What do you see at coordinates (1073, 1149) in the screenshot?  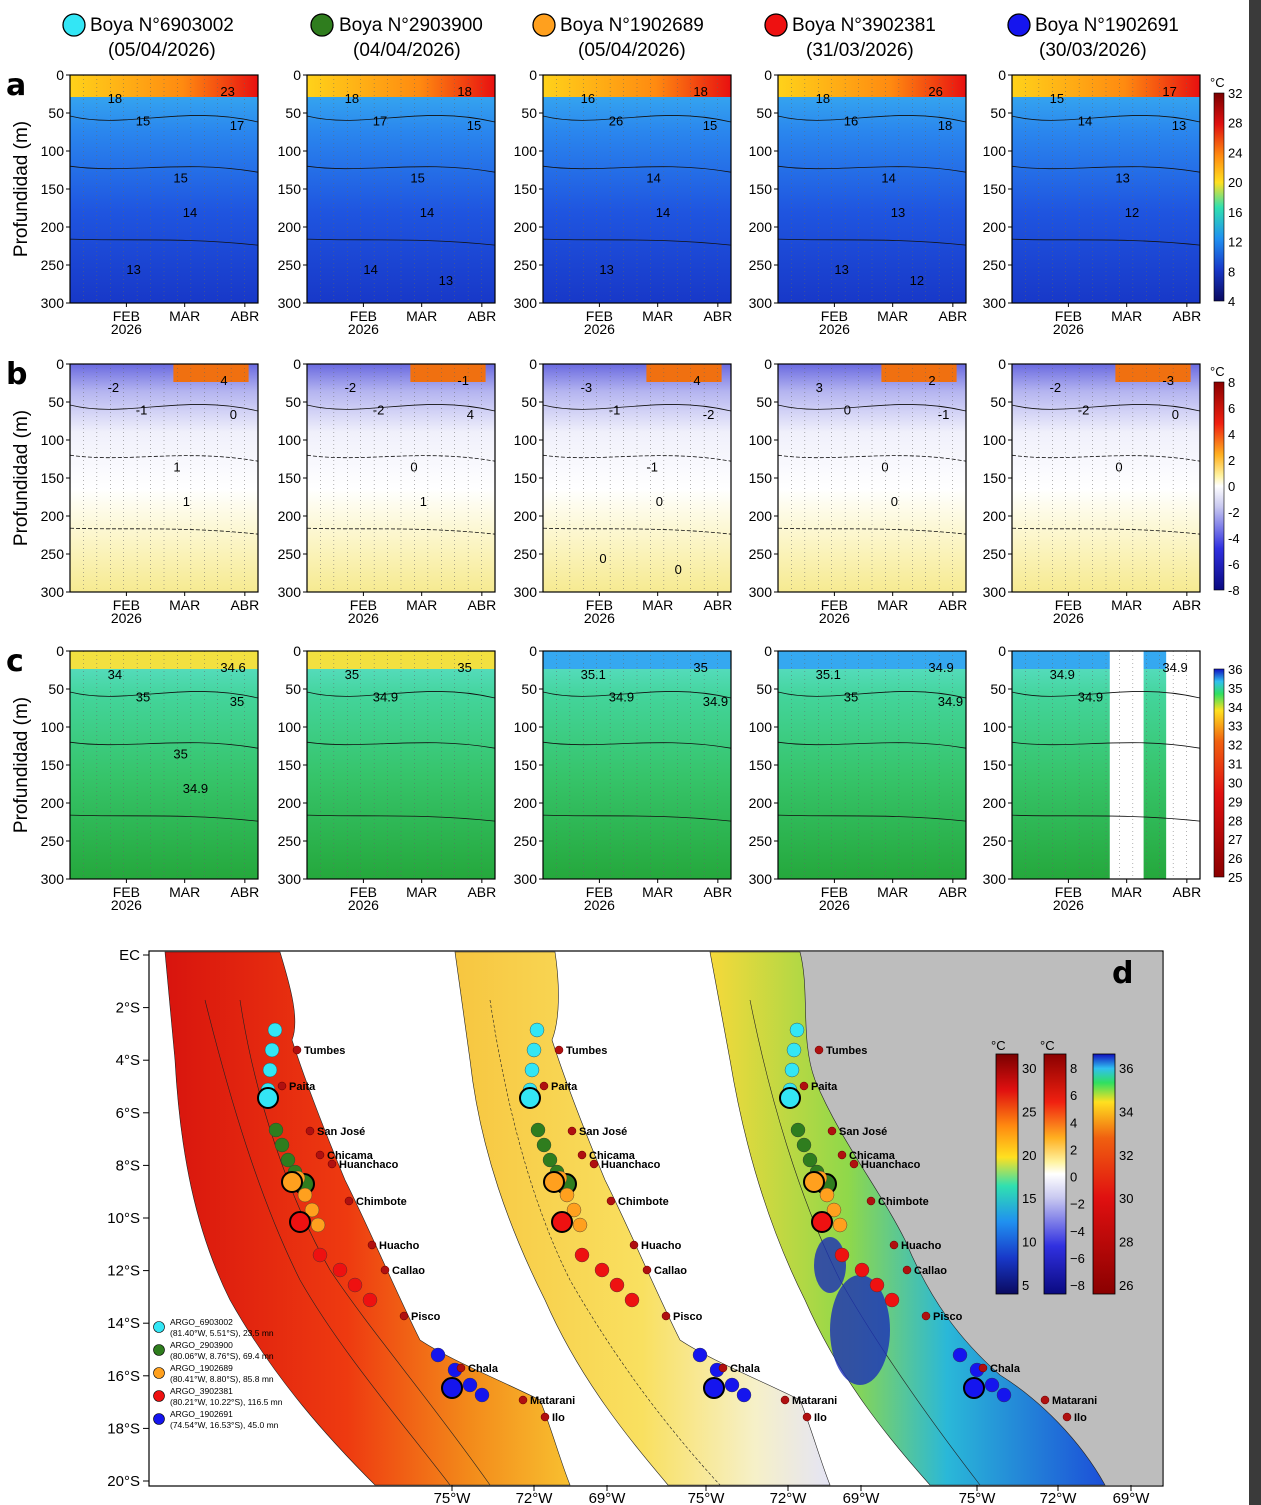 I see `map-colorbar-tick-label: 2` at bounding box center [1073, 1149].